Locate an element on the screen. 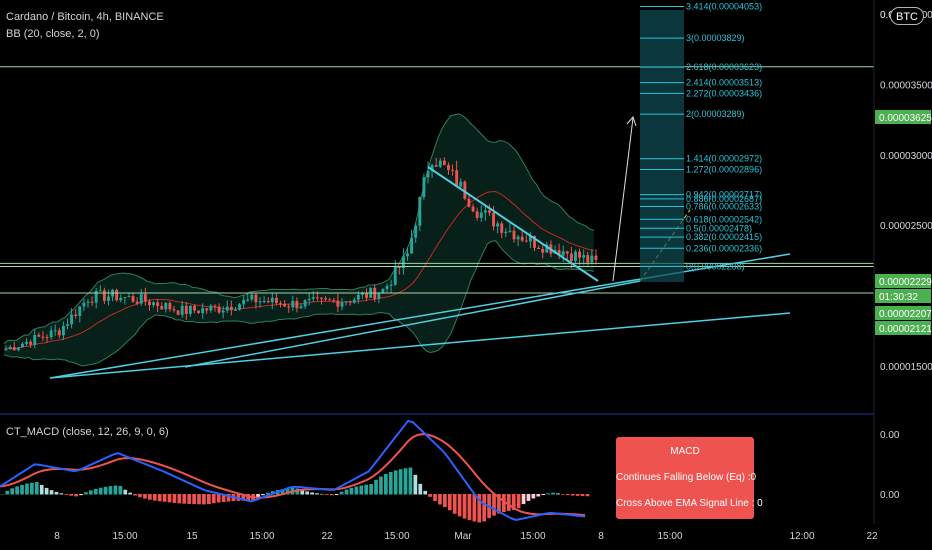 The image size is (932, 550). time-axis-label: 15 is located at coordinates (192, 536).